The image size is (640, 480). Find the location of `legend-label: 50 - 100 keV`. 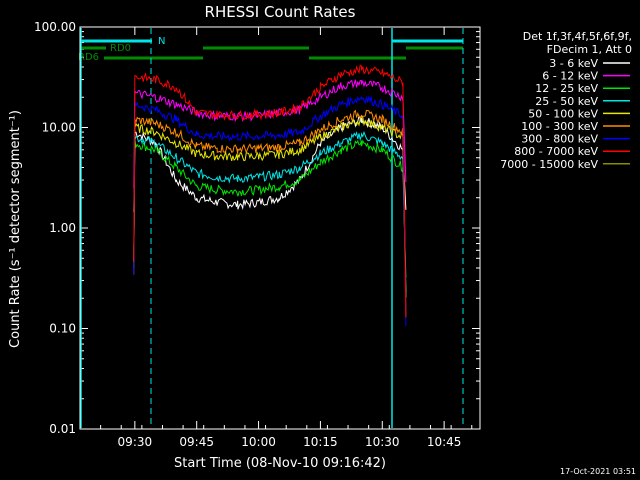

legend-label: 50 - 100 keV is located at coordinates (563, 113).